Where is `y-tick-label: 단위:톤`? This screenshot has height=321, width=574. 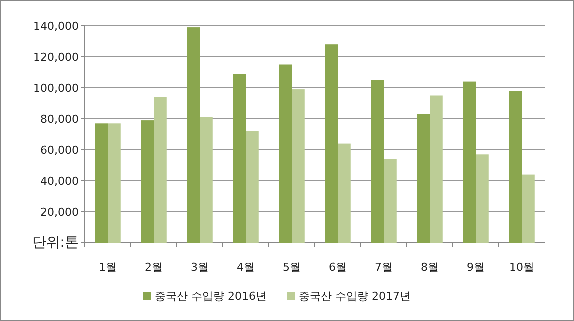
y-tick-label: 단위:톤 is located at coordinates (55, 243).